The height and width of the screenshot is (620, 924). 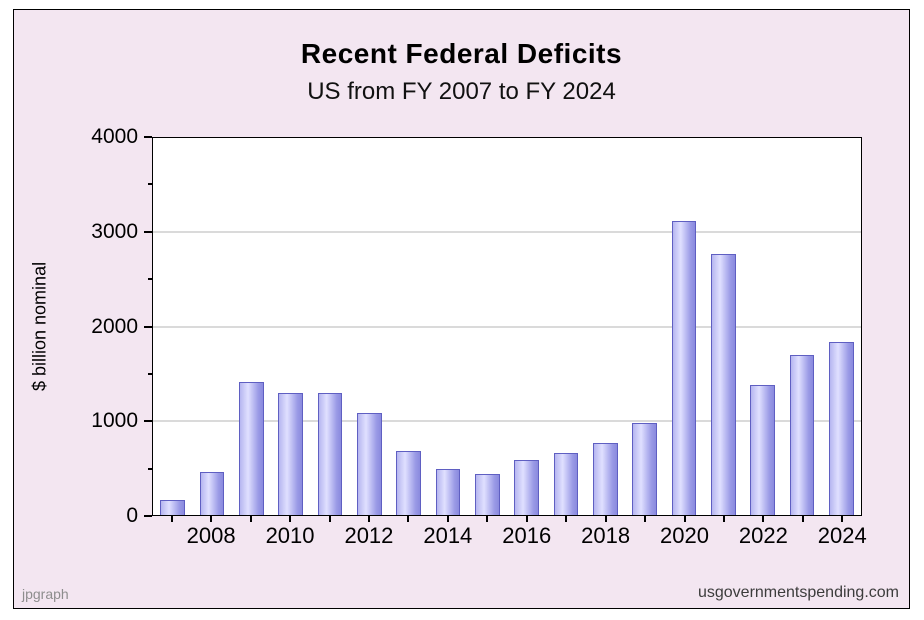 What do you see at coordinates (45, 594) in the screenshot?
I see `watermark-jpgraph: jpgraph` at bounding box center [45, 594].